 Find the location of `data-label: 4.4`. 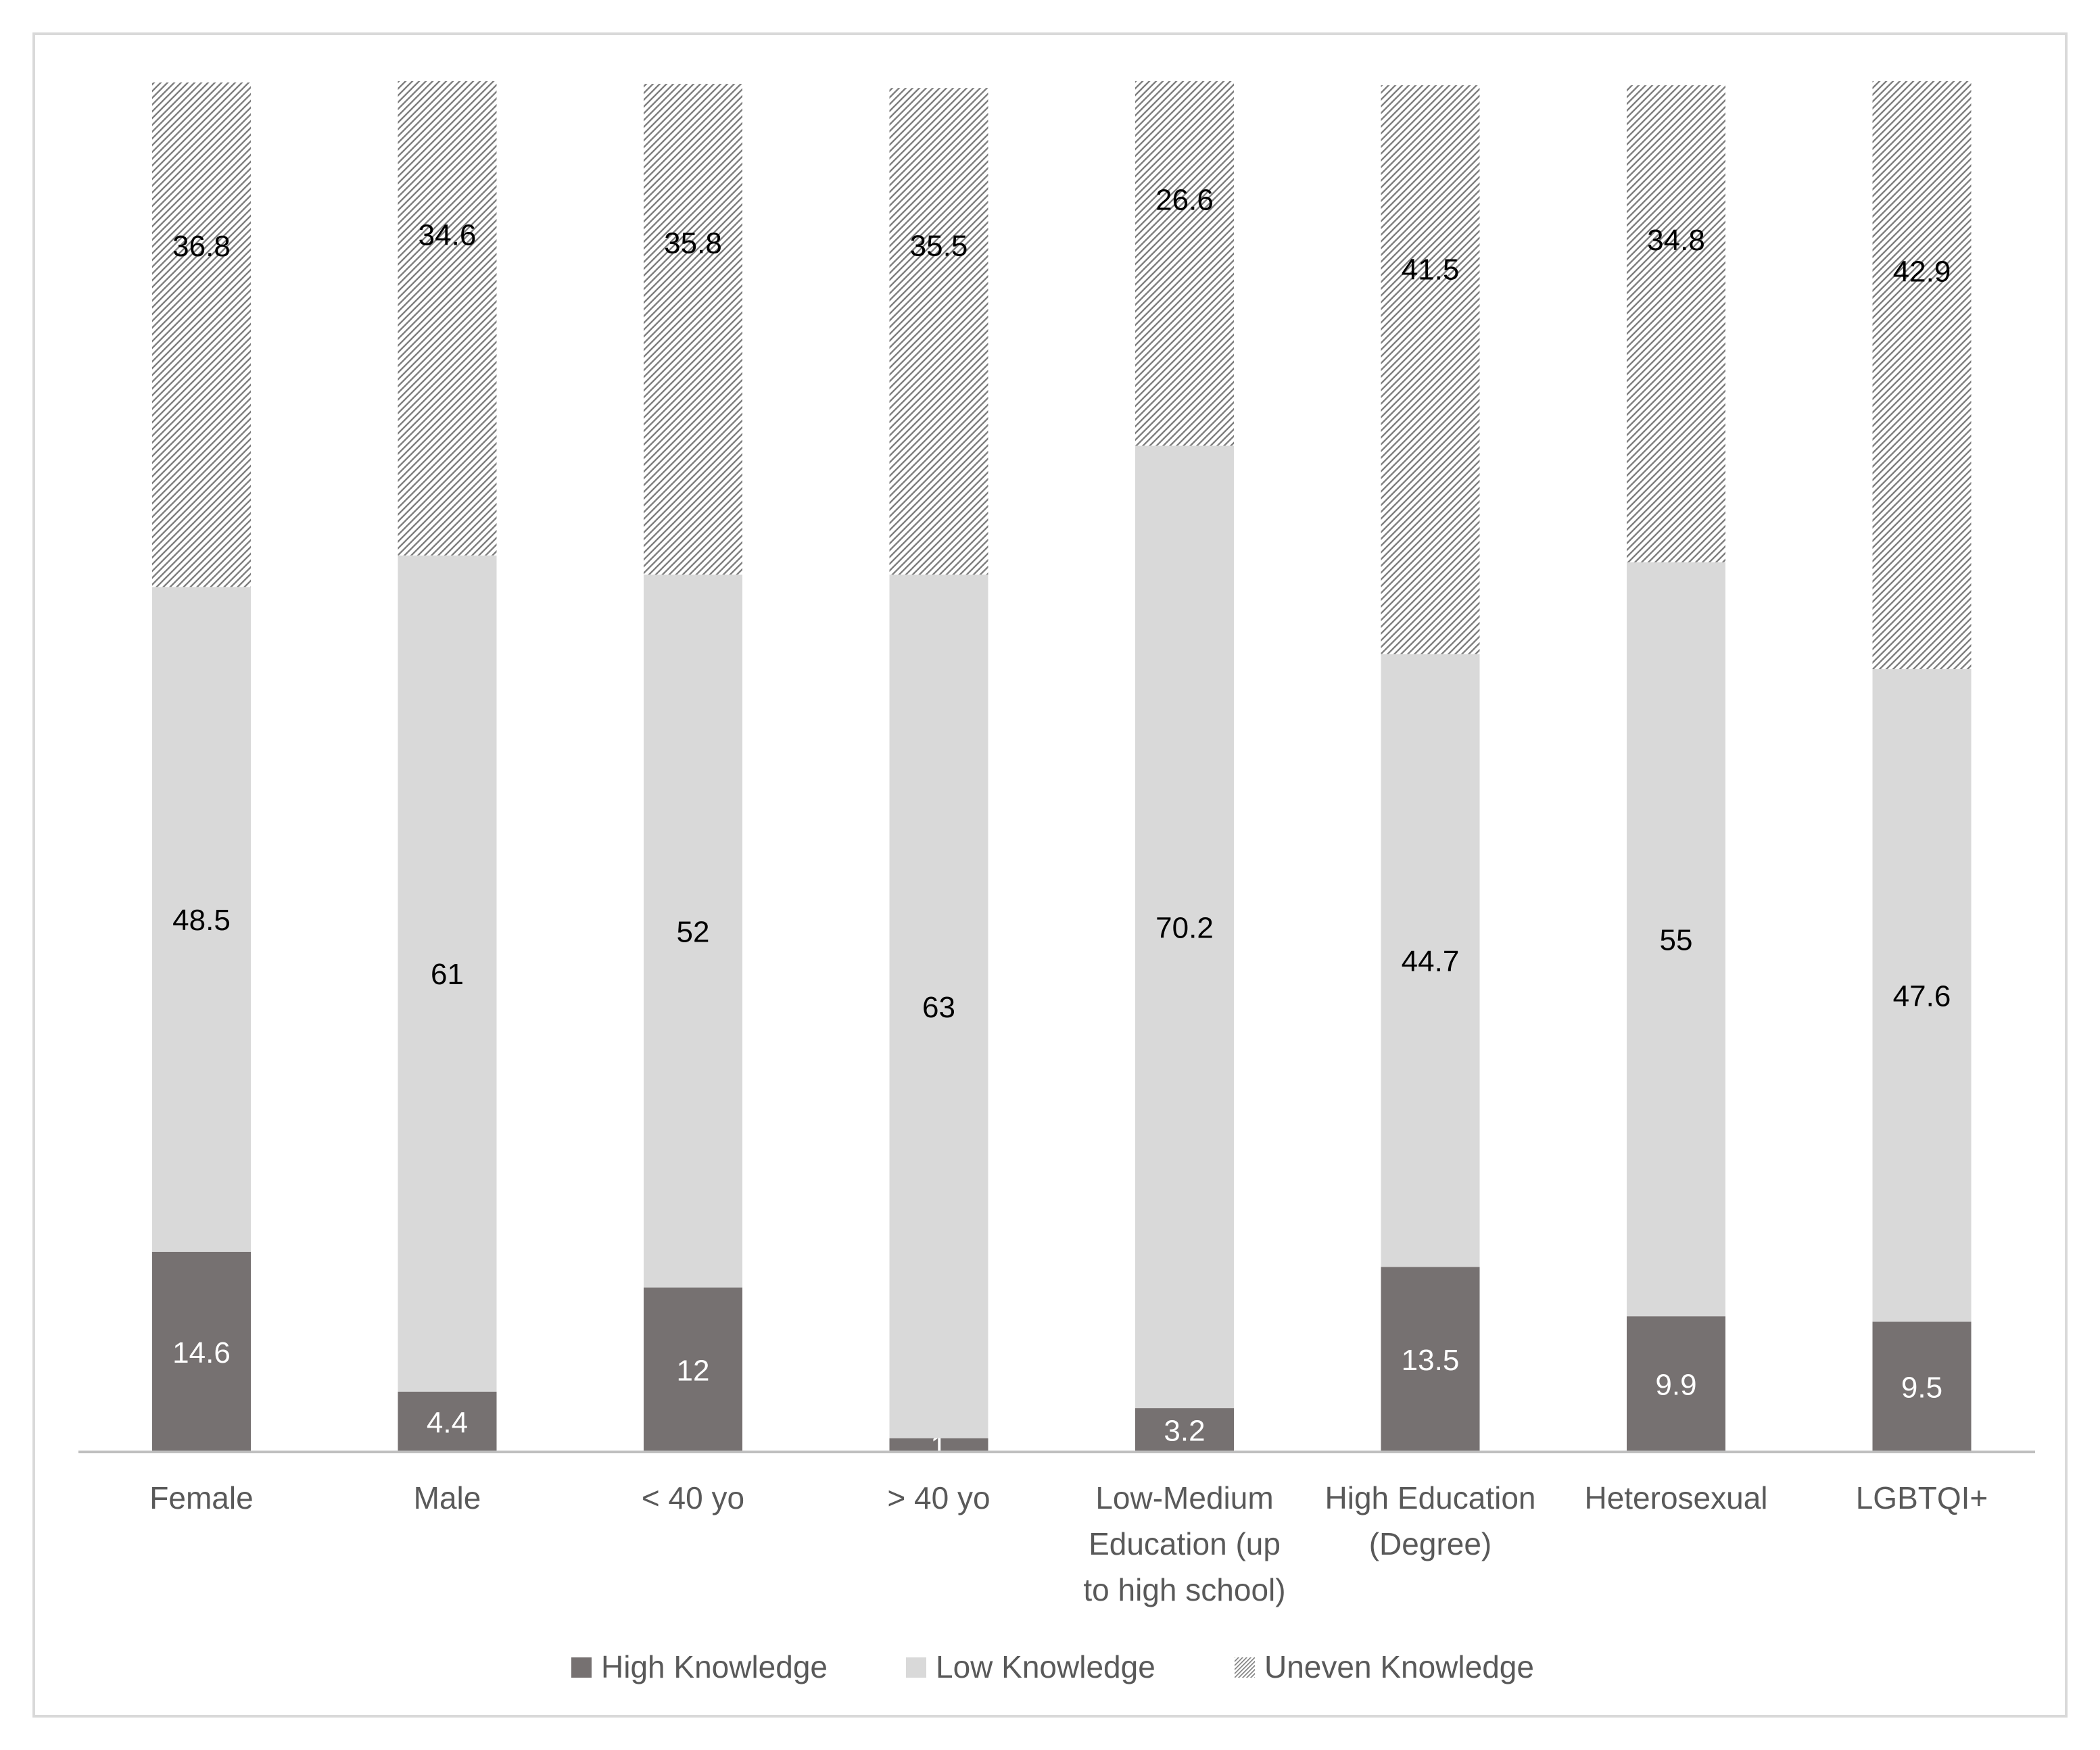

data-label: 4.4 is located at coordinates (447, 1423).